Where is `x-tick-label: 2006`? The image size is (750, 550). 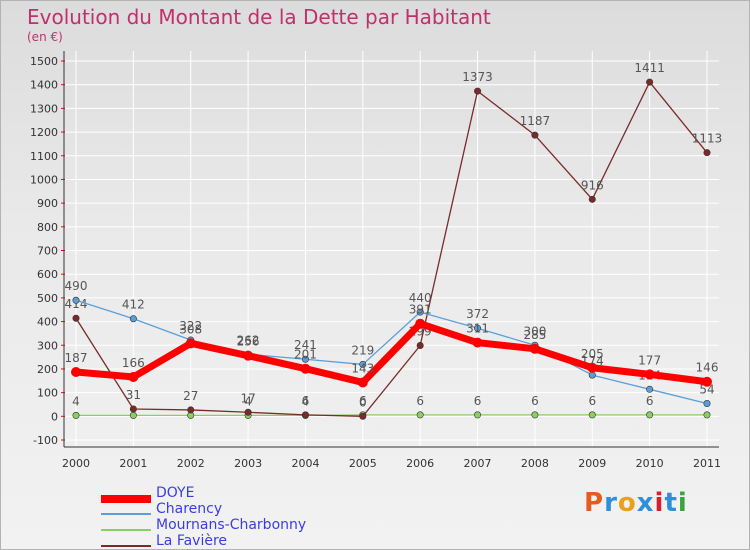 x-tick-label: 2006 is located at coordinates (420, 463).